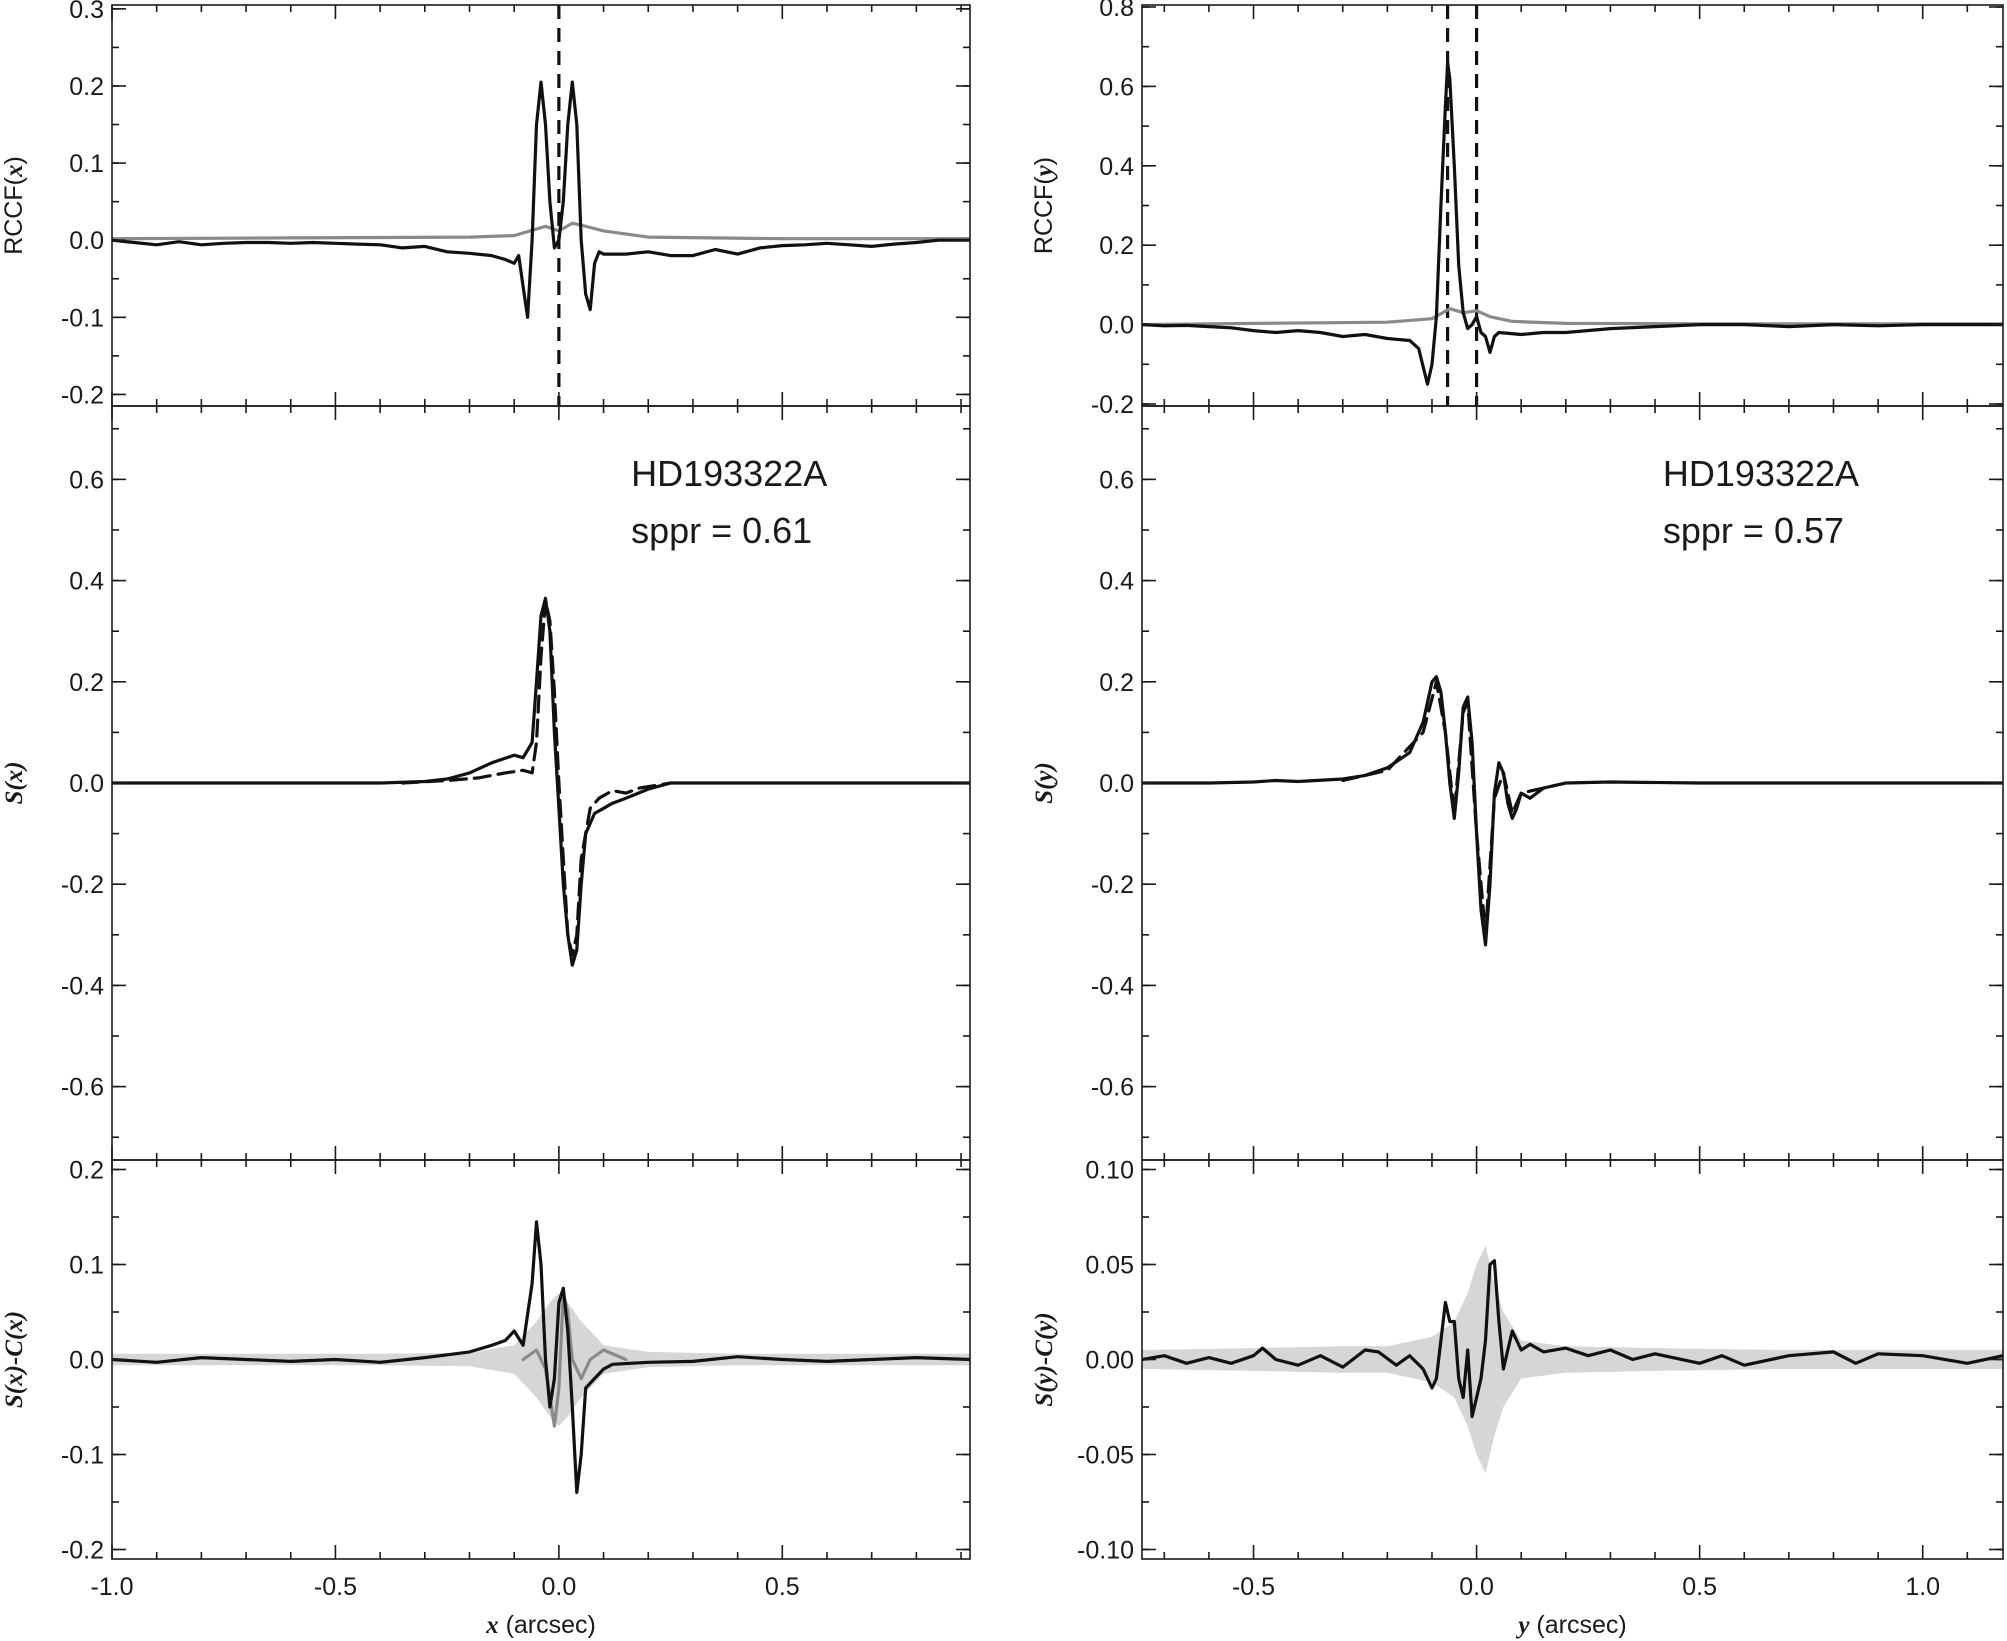 The width and height of the screenshot is (2007, 1641). Describe the element at coordinates (721, 530) in the screenshot. I see `panel-annotation: sppr = 0.61` at that location.